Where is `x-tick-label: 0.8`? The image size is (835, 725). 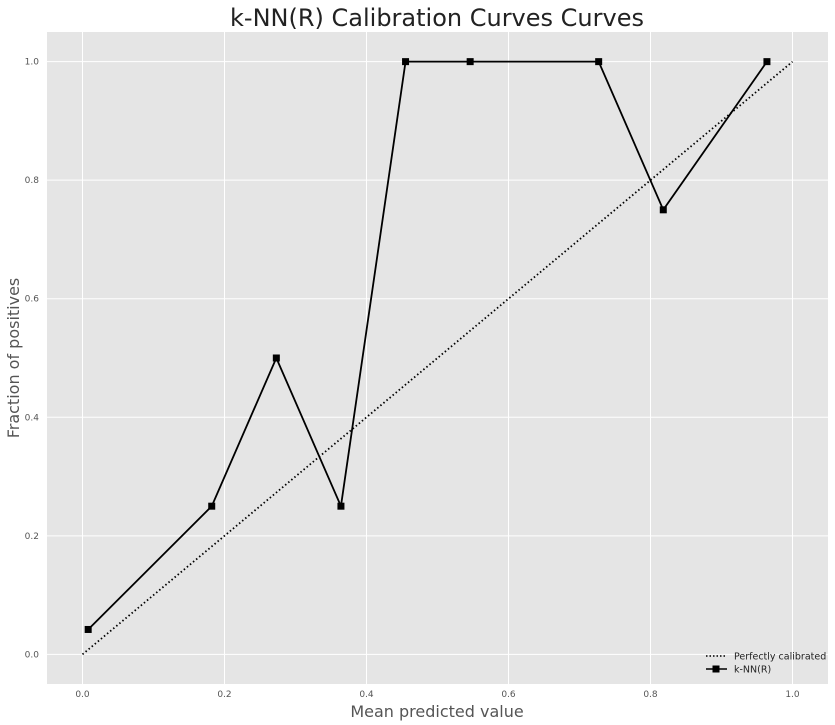
x-tick-label: 0.8 is located at coordinates (650, 695).